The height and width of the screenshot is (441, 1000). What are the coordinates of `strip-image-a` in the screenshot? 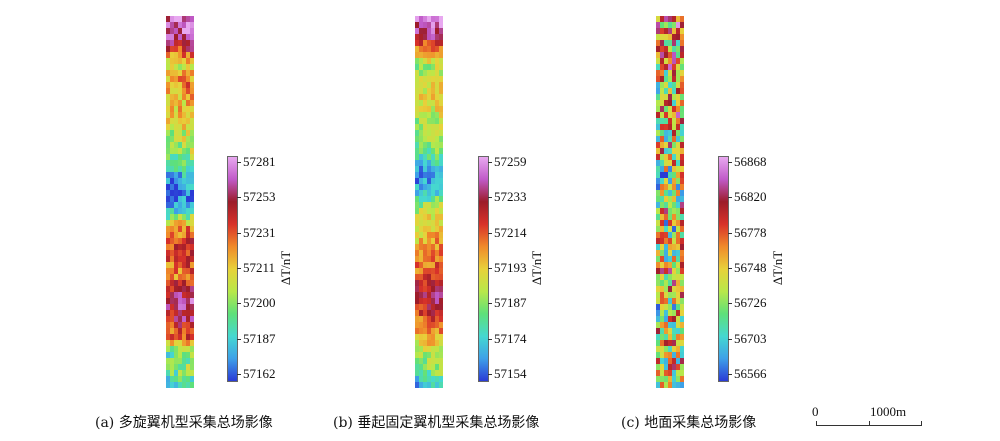 It's located at (180, 202).